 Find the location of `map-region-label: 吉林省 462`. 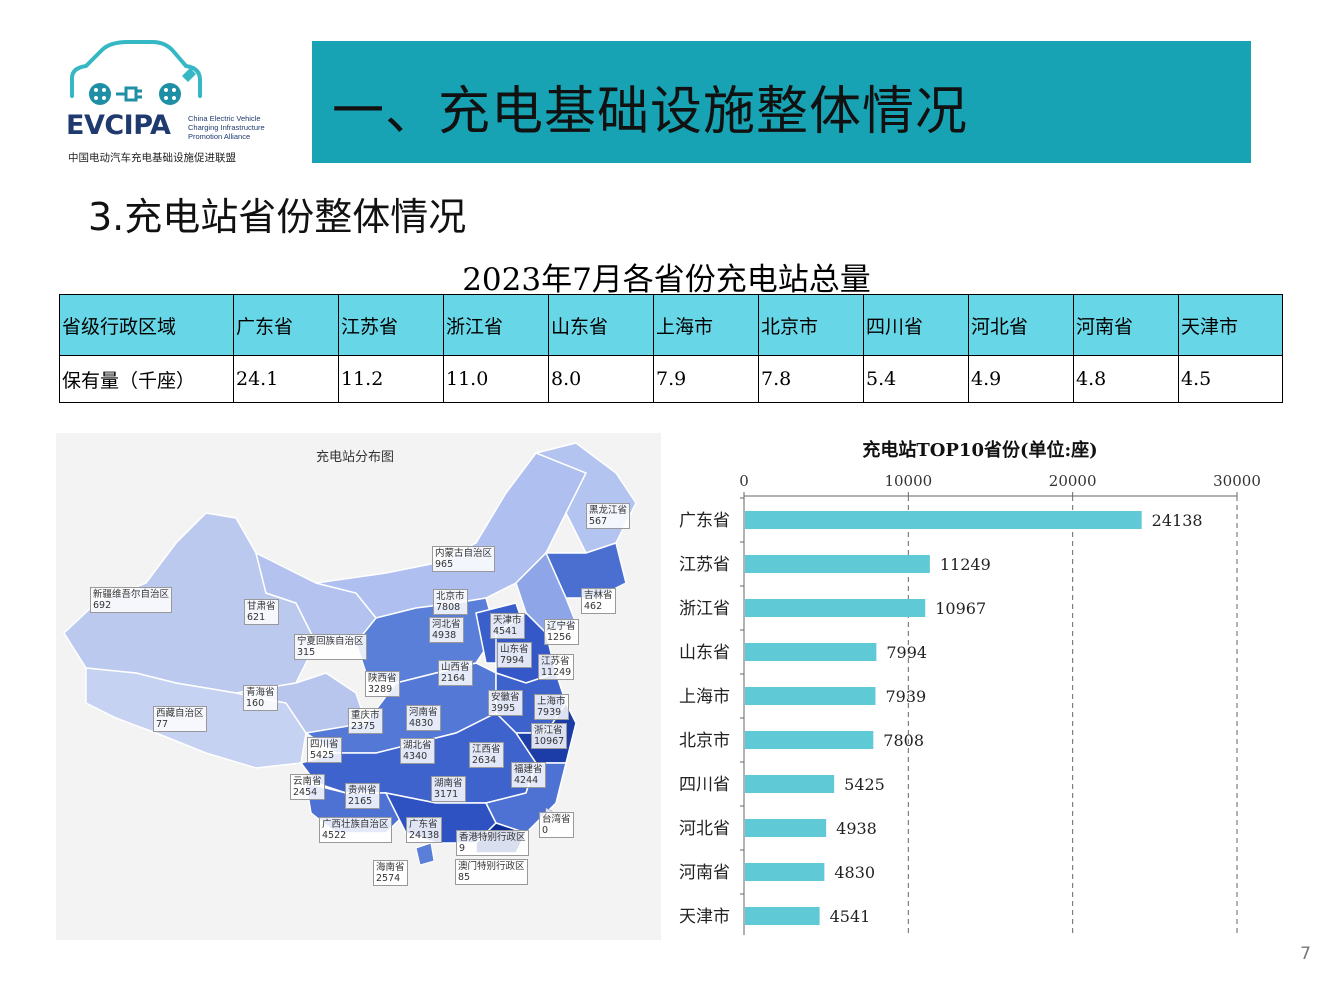

map-region-label: 吉林省 462 is located at coordinates (598, 601).